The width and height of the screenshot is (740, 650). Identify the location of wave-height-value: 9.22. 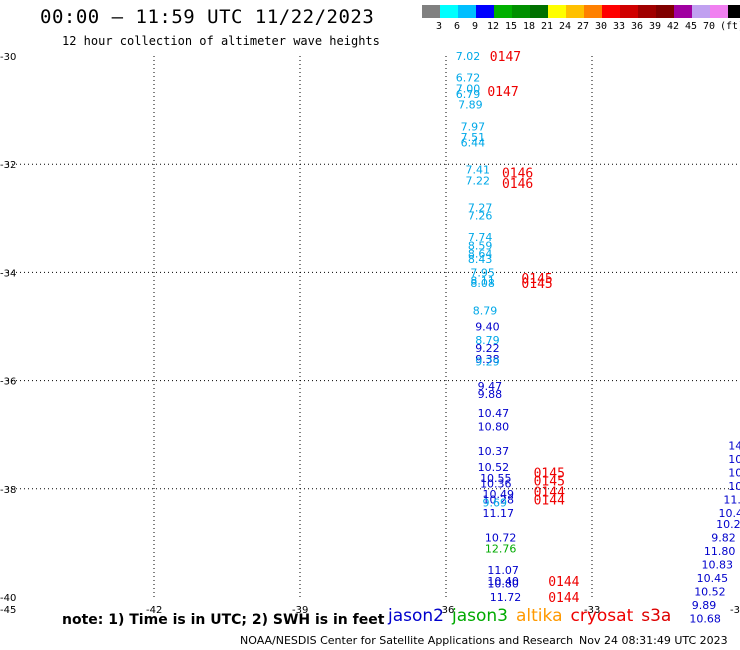
(487, 348).